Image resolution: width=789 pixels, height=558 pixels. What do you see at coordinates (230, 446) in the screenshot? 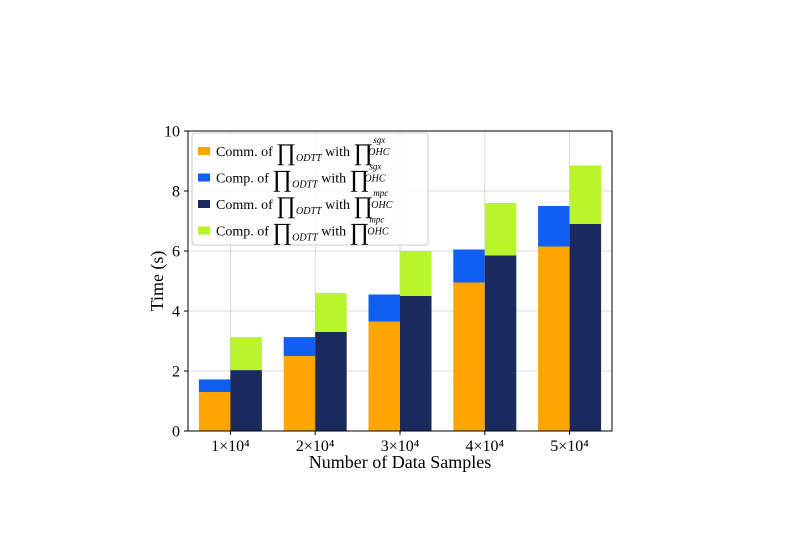
I see `x-tick-label: 1×10⁴` at bounding box center [230, 446].